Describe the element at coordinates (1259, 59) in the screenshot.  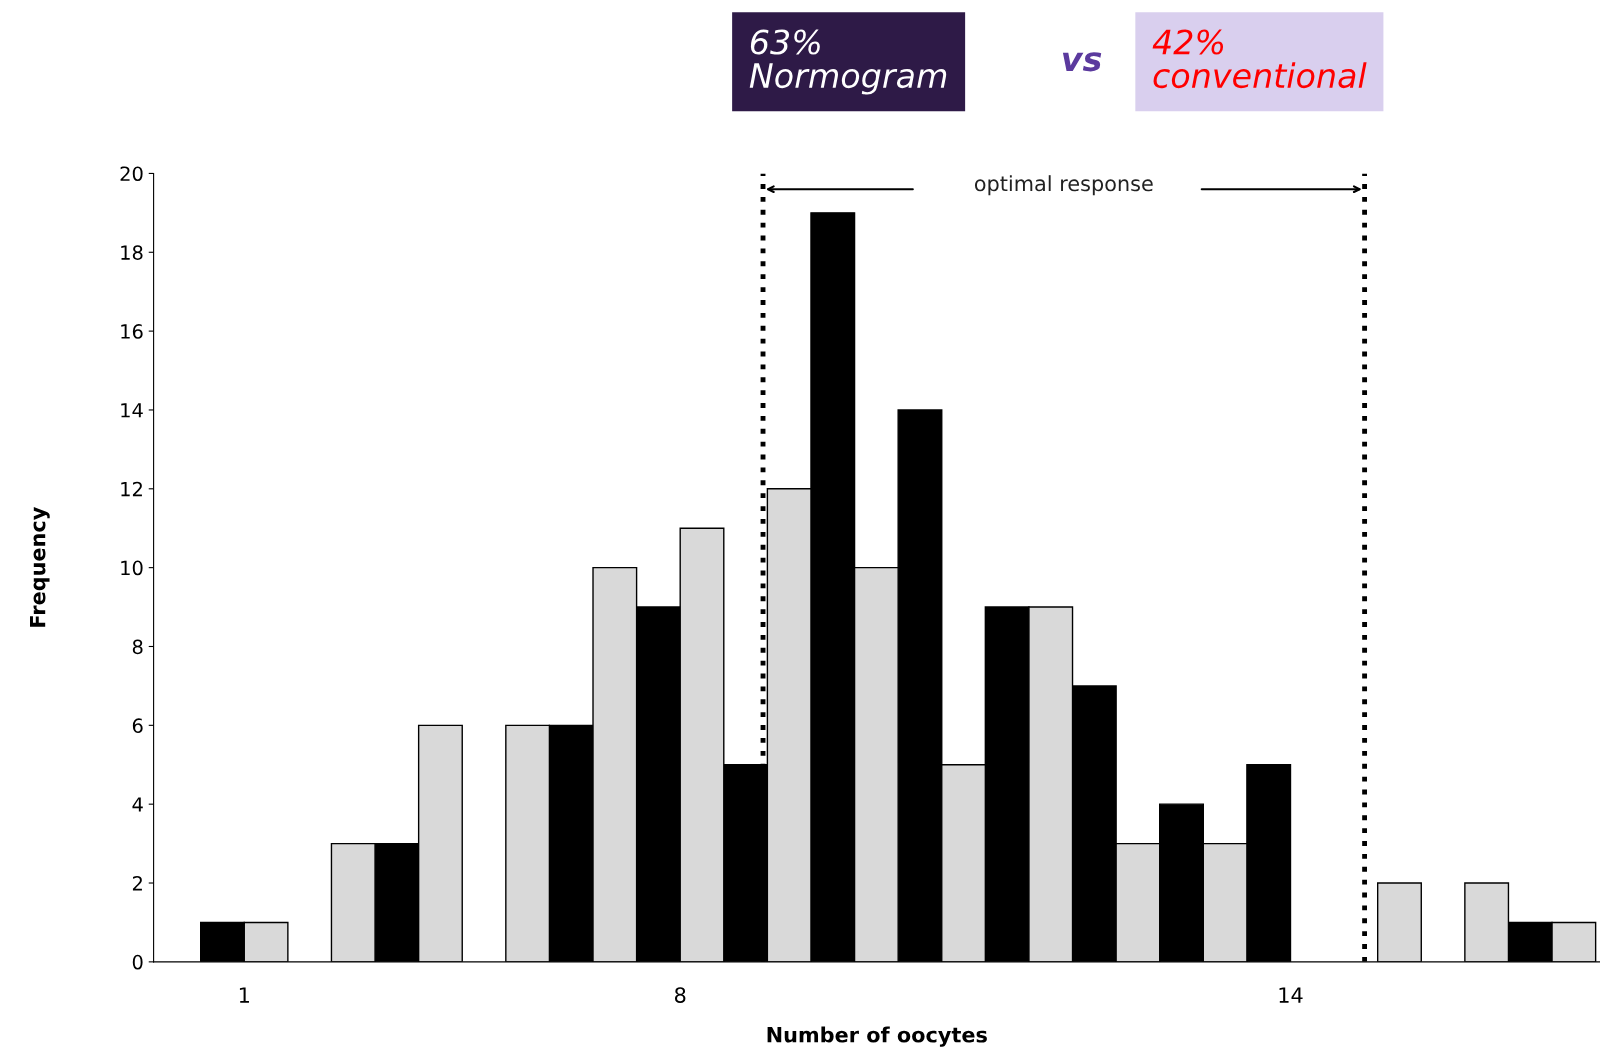
I see `text: 42% conventional` at that location.